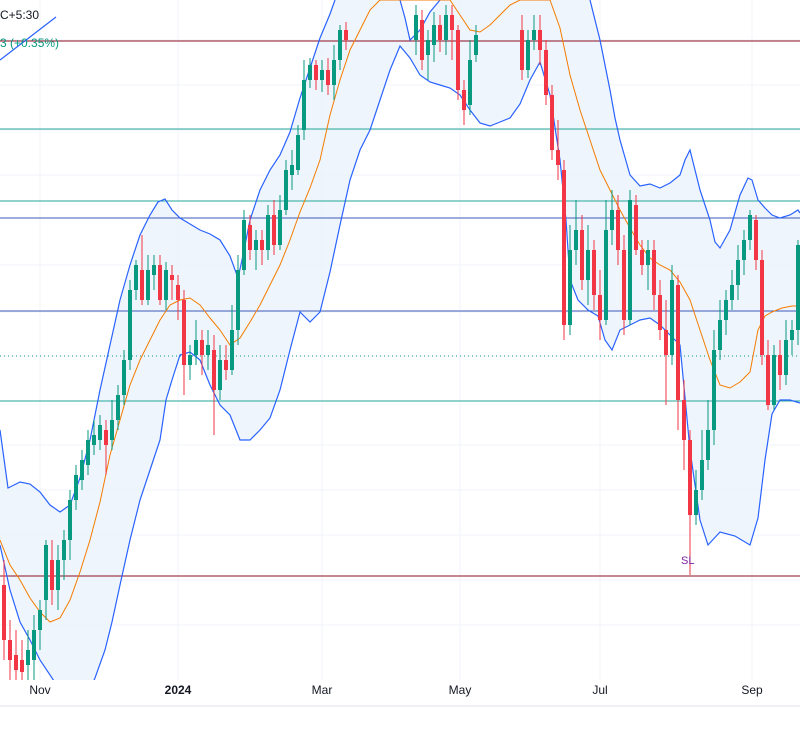 Image resolution: width=800 pixels, height=744 pixels. Describe the element at coordinates (752, 690) in the screenshot. I see `time-axis-tick-label: Sep` at that location.